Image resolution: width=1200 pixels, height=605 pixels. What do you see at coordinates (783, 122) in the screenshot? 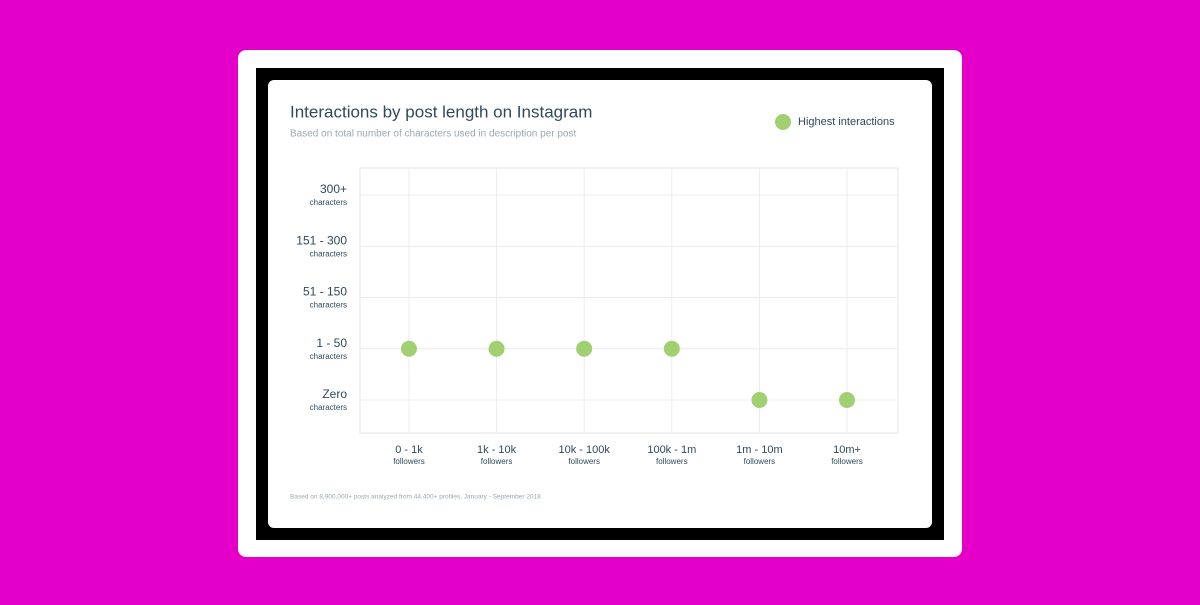
I see `legend-marker` at bounding box center [783, 122].